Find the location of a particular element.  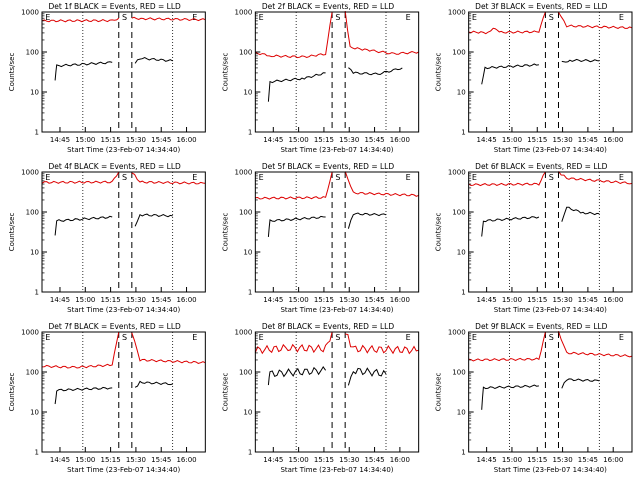

y-tick-label: 100 is located at coordinates (32, 373).